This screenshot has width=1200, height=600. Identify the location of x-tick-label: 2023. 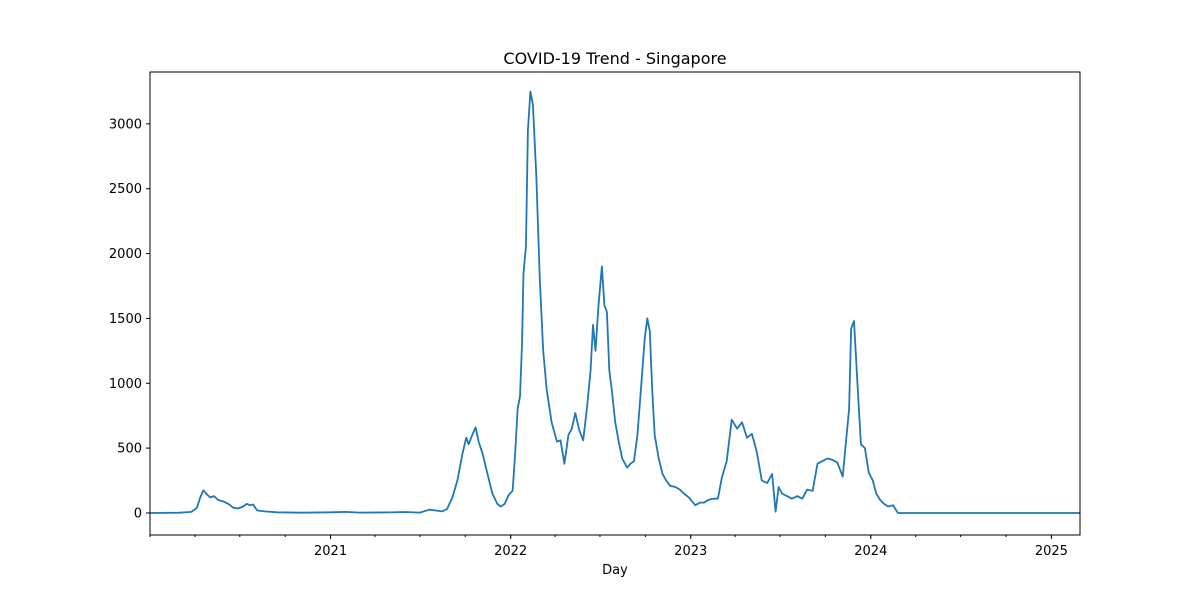
(690, 551).